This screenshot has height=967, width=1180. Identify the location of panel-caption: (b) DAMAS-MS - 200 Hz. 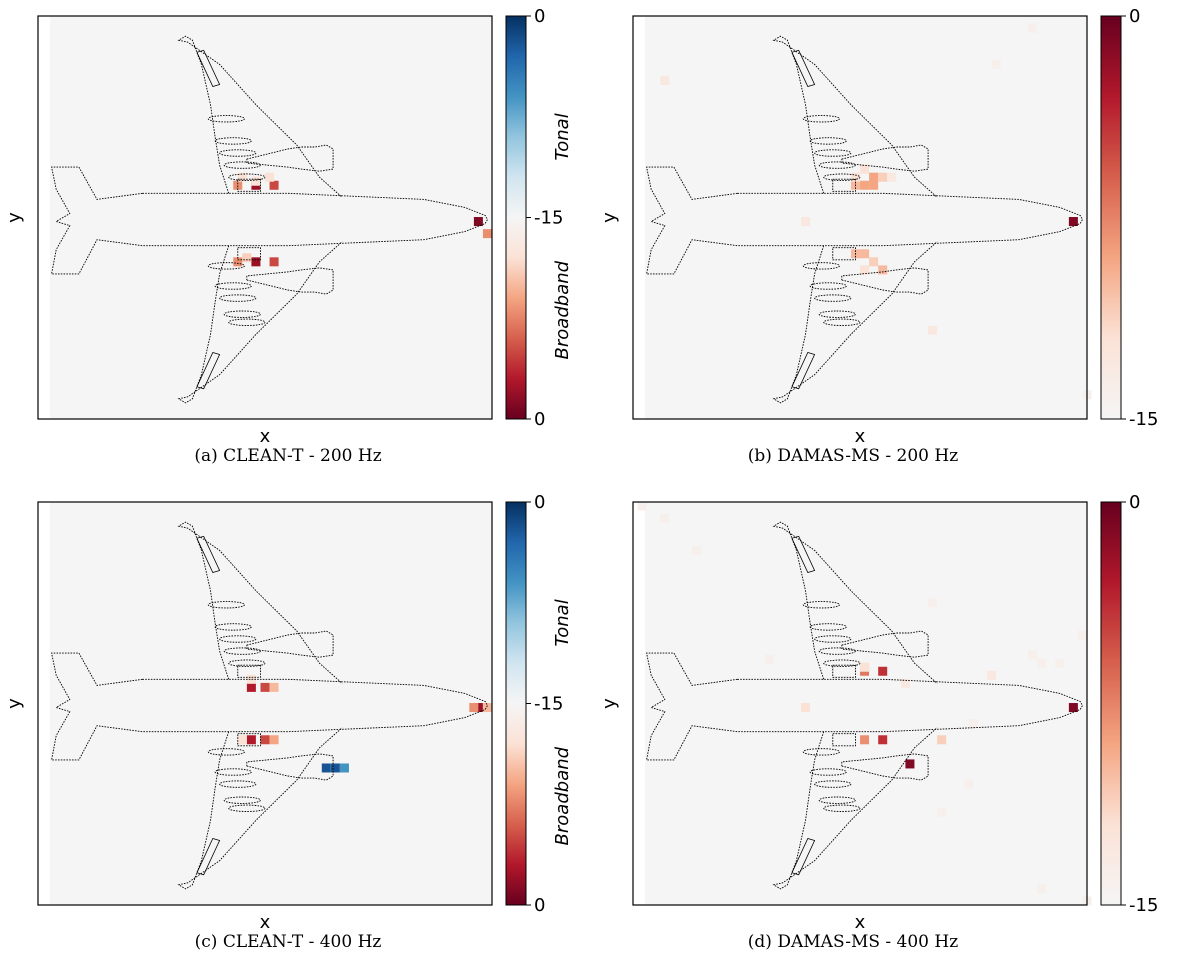
(853, 456).